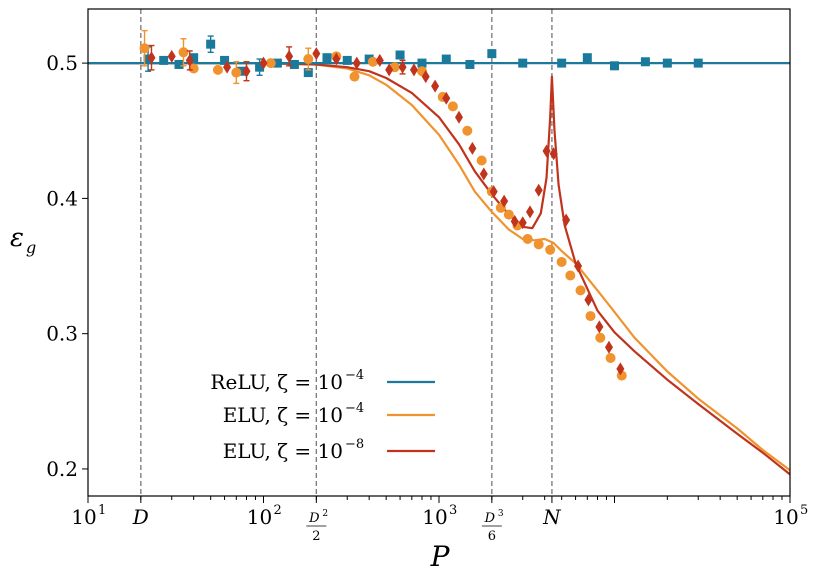 Image resolution: width=815 pixels, height=581 pixels. What do you see at coordinates (102, 510) in the screenshot?
I see `x-tick-exponent: 1` at bounding box center [102, 510].